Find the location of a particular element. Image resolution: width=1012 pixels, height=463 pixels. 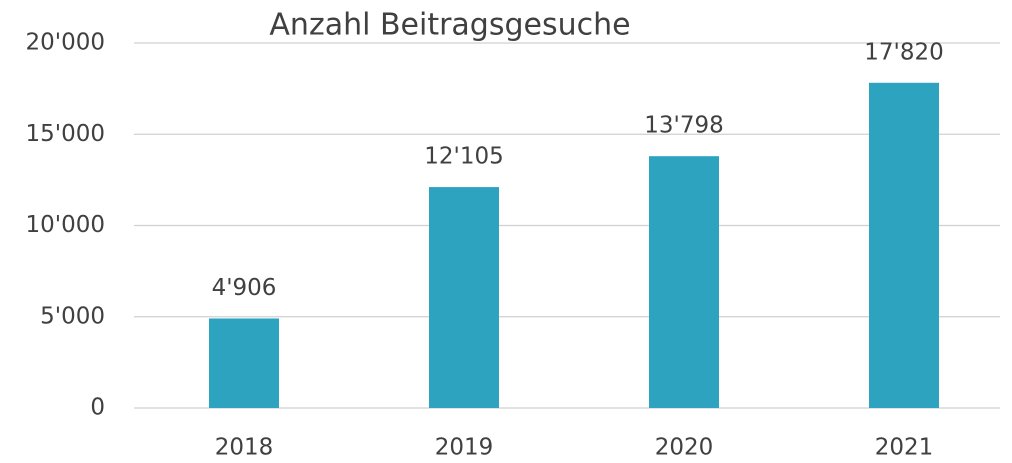

y-tick-label: 0 is located at coordinates (97, 408).